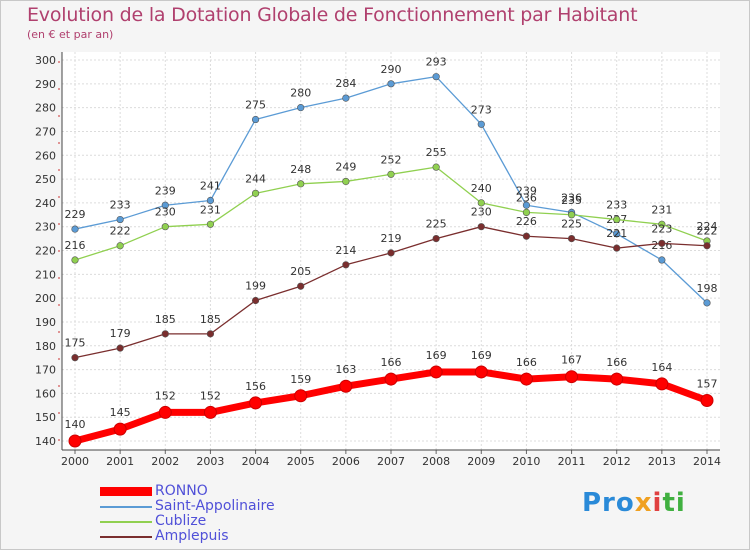 The image size is (750, 550). What do you see at coordinates (345, 250) in the screenshot?
I see `data-label: 214` at bounding box center [345, 250].